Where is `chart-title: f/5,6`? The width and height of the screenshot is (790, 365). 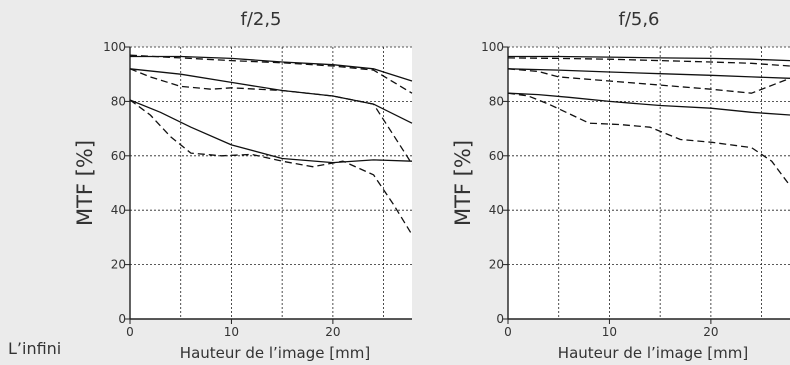 chart-title: f/5,6 is located at coordinates (638, 19).